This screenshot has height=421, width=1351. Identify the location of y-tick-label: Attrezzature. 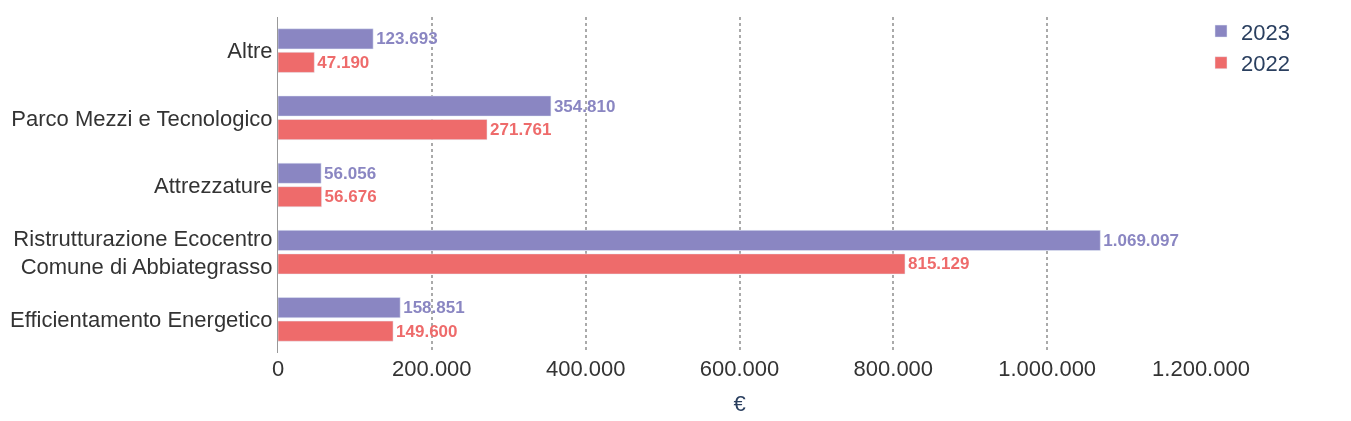
(213, 185).